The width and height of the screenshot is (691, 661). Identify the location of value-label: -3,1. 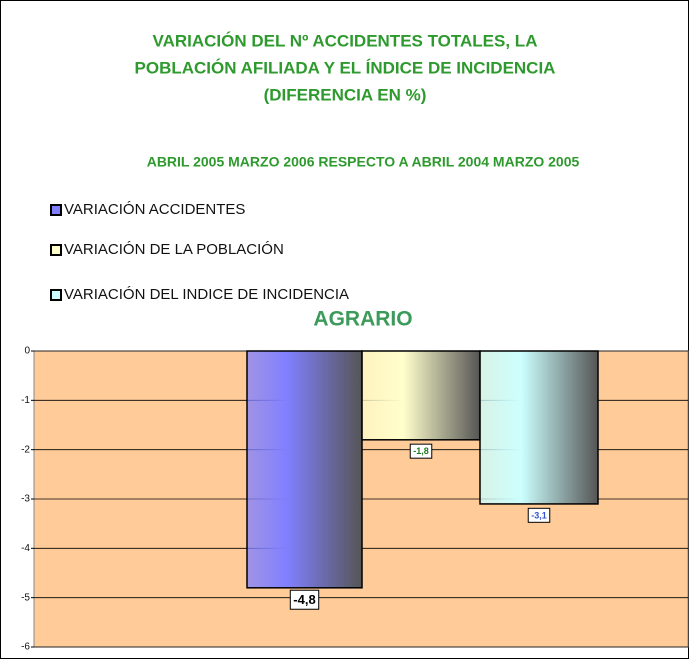
(539, 515).